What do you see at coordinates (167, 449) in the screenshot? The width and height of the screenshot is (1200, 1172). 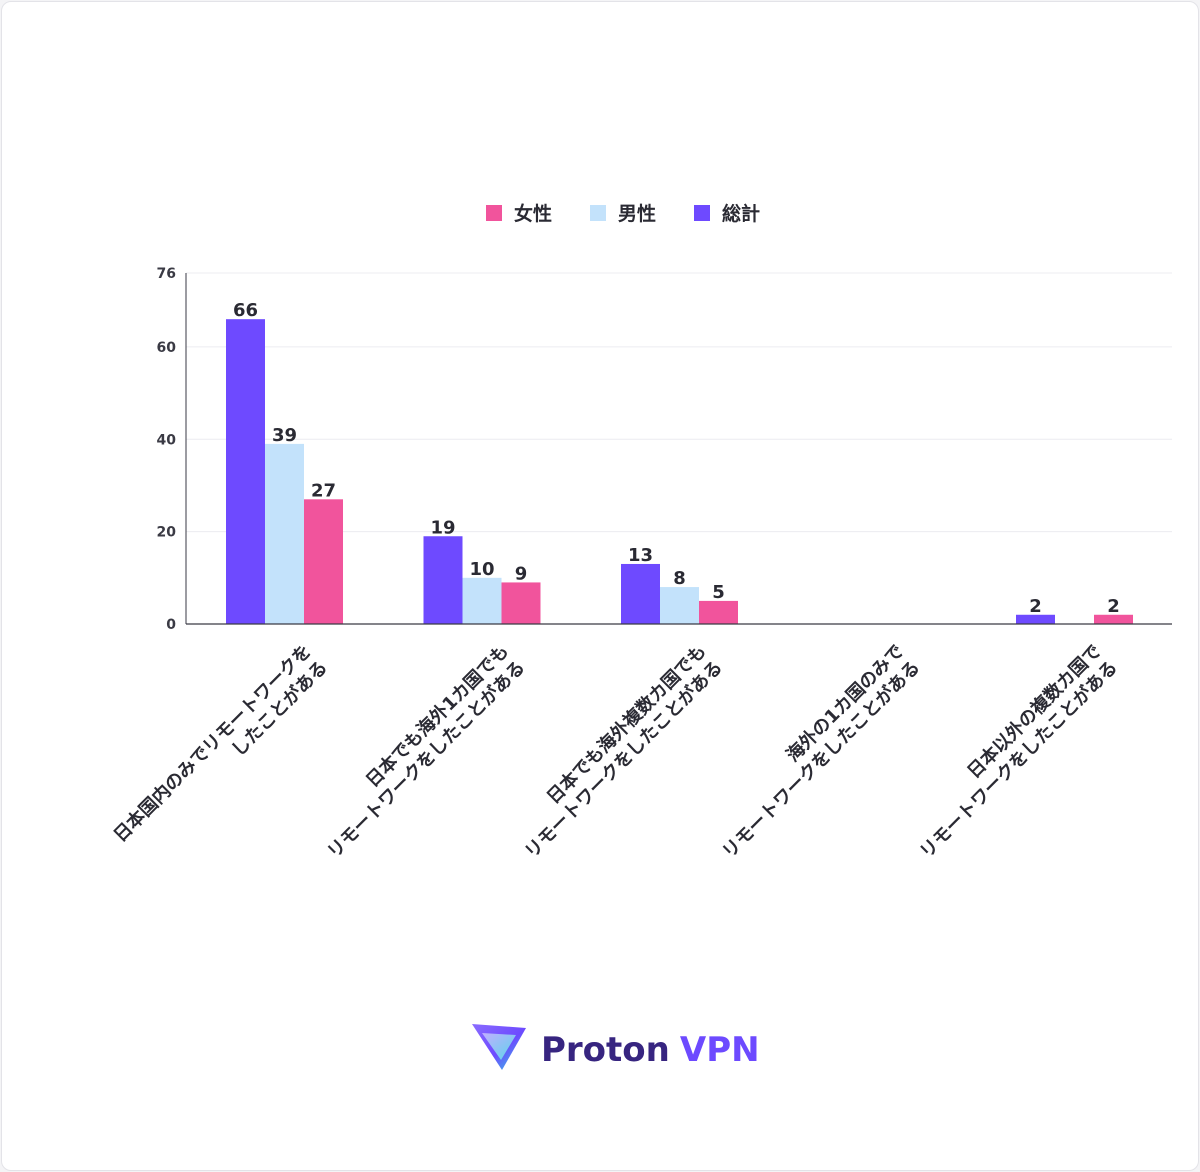 I see `y-axis-ticks: 0 20 40 60 76` at bounding box center [167, 449].